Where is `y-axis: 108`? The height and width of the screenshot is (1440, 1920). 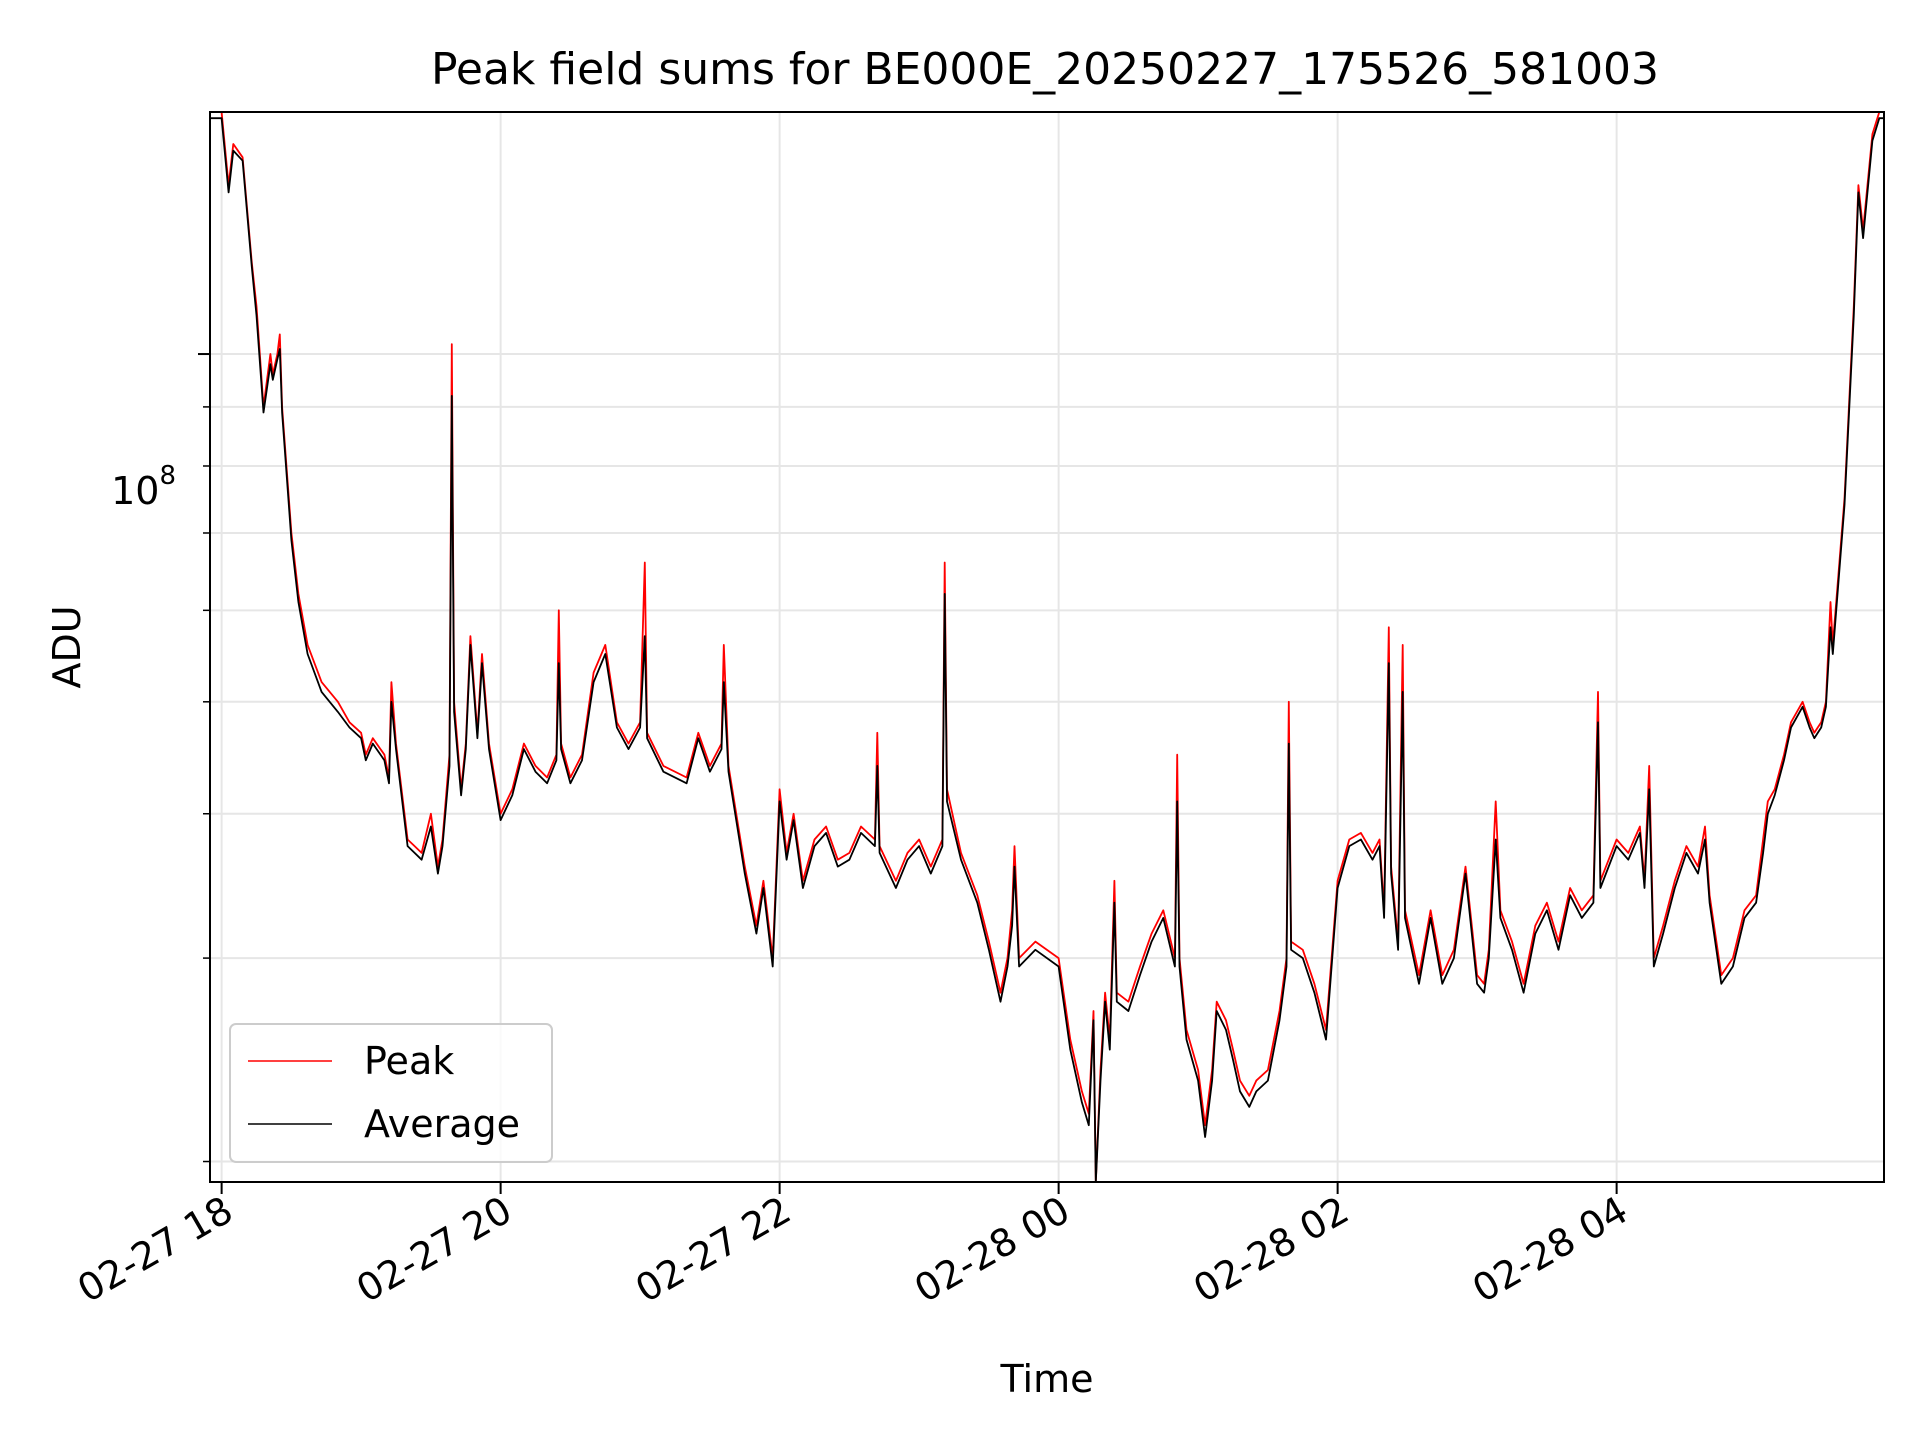
y-axis: 108 is located at coordinates (160, 758).